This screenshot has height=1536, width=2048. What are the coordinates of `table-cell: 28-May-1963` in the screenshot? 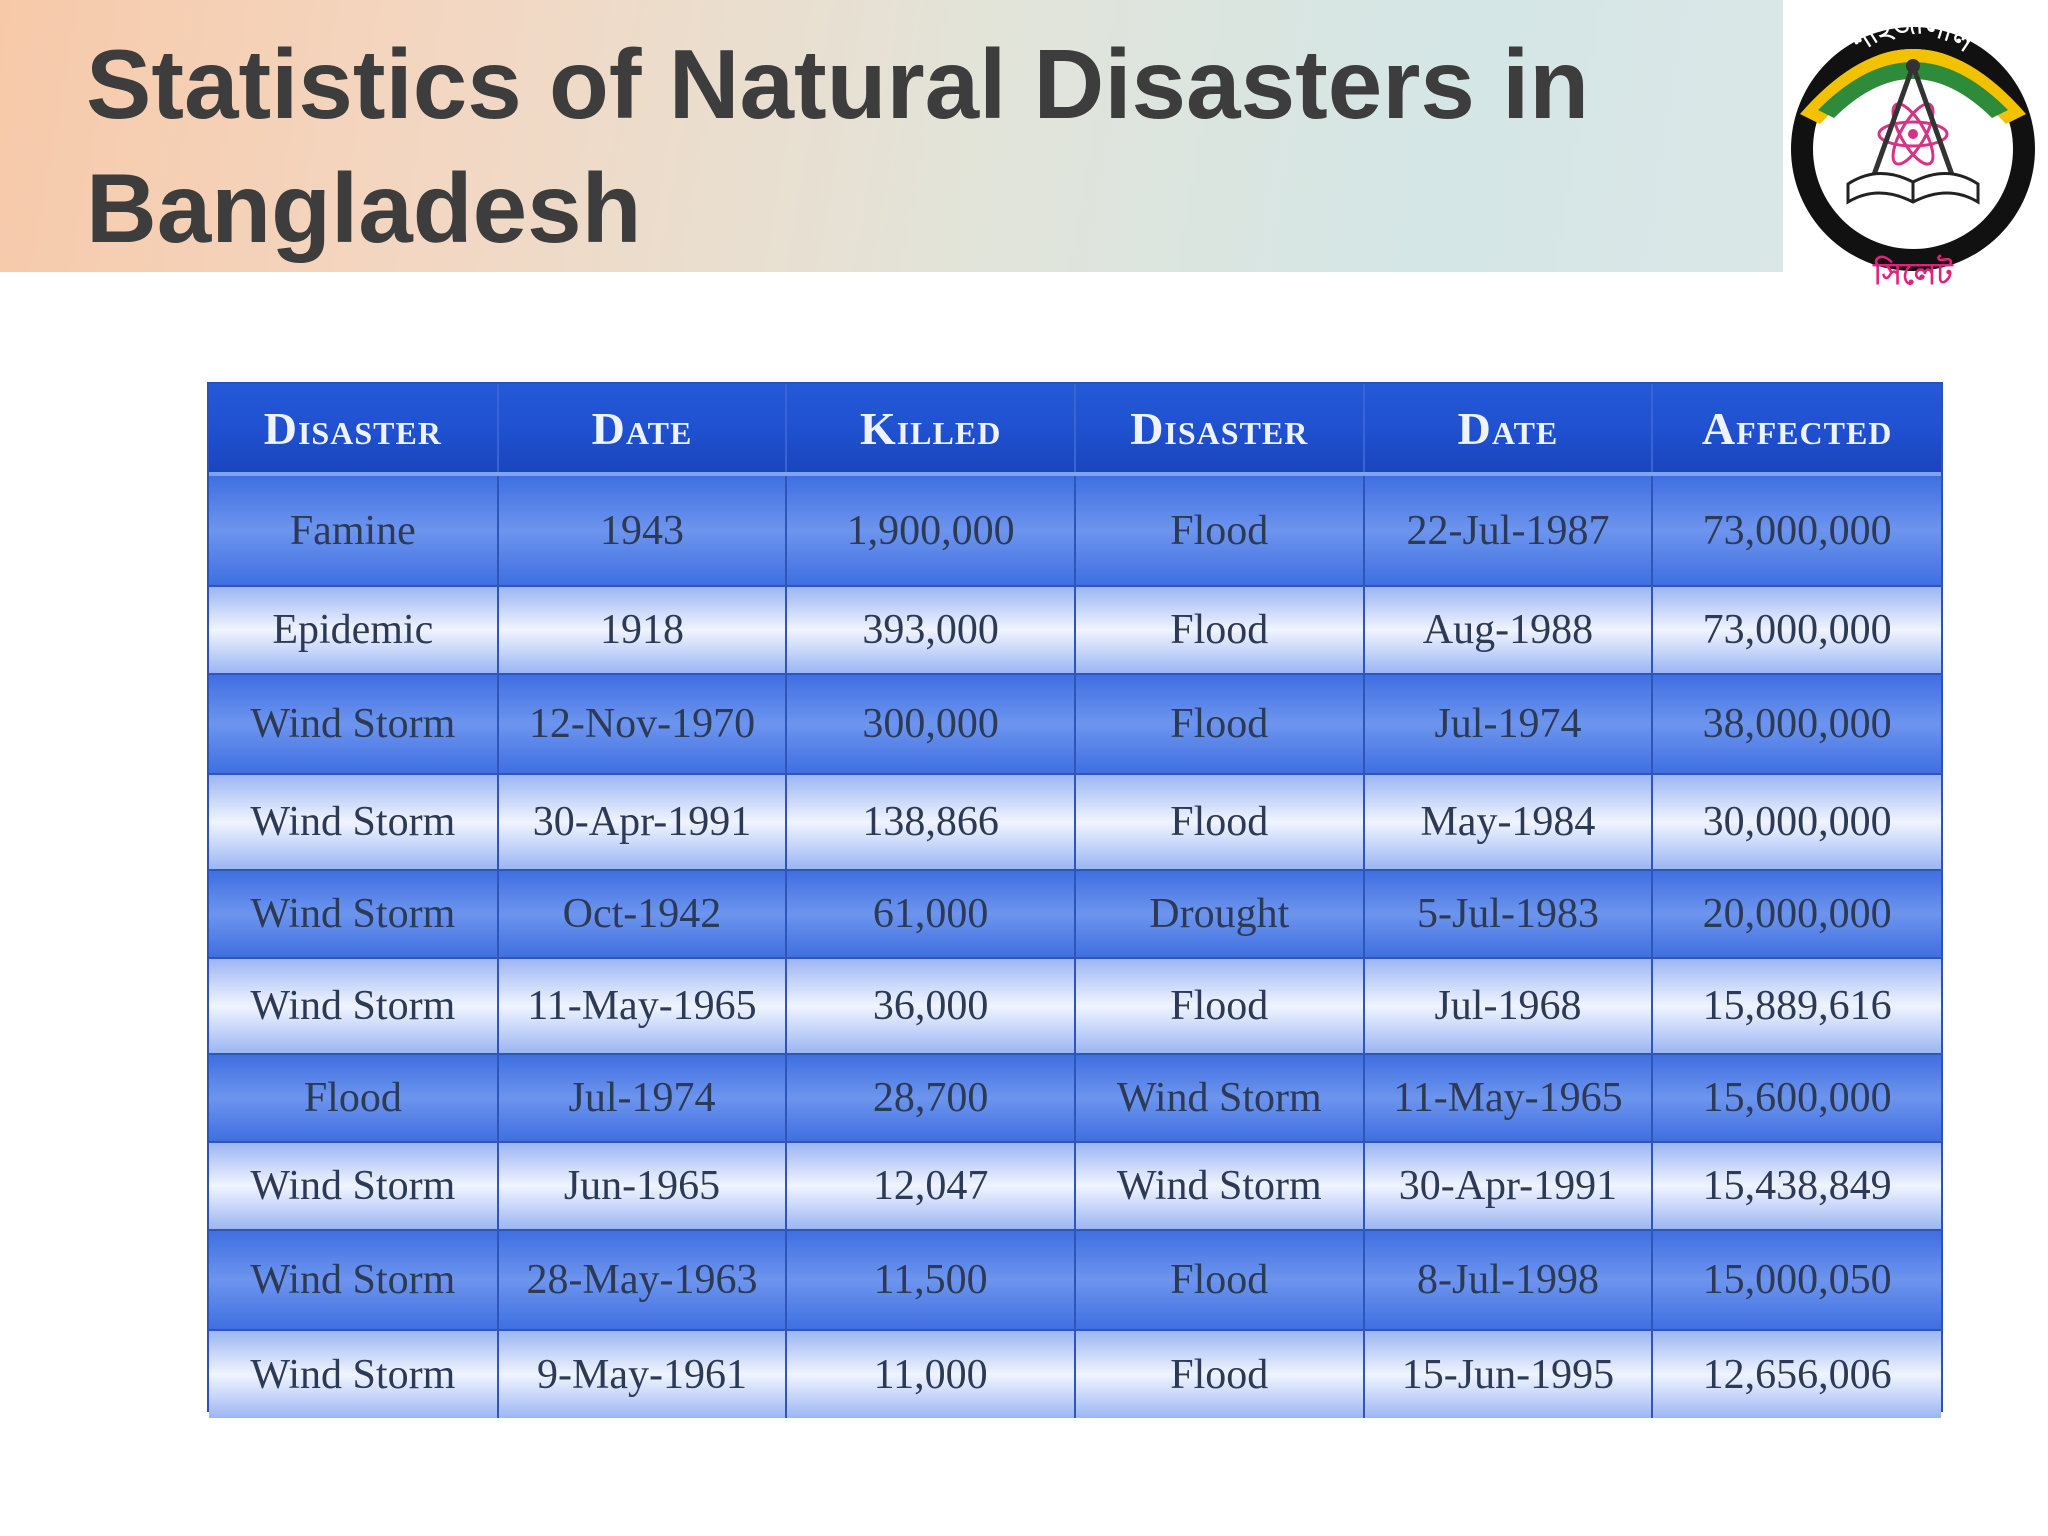 It's located at (641, 1279).